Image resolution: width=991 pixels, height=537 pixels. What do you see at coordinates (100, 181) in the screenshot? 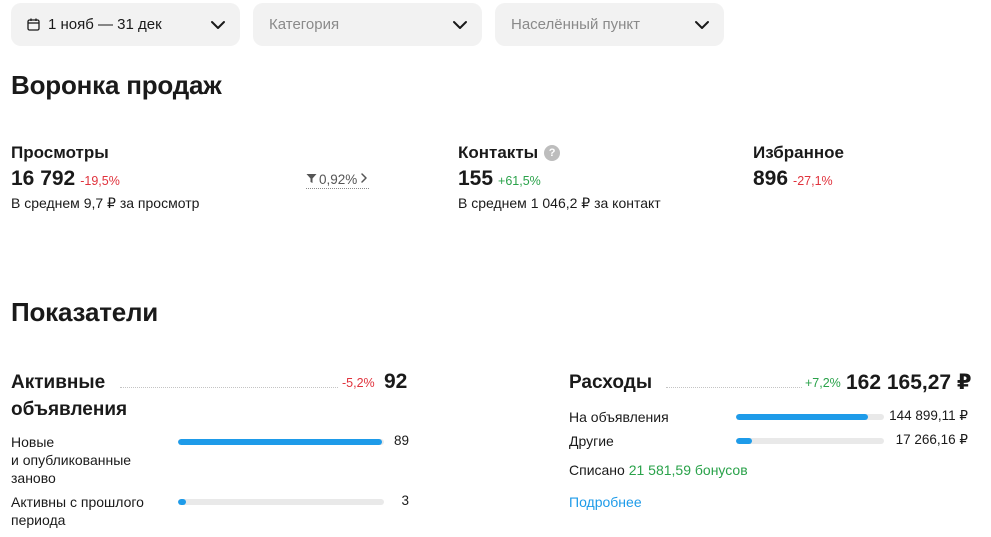
I see `views-delta: -19,5%` at bounding box center [100, 181].